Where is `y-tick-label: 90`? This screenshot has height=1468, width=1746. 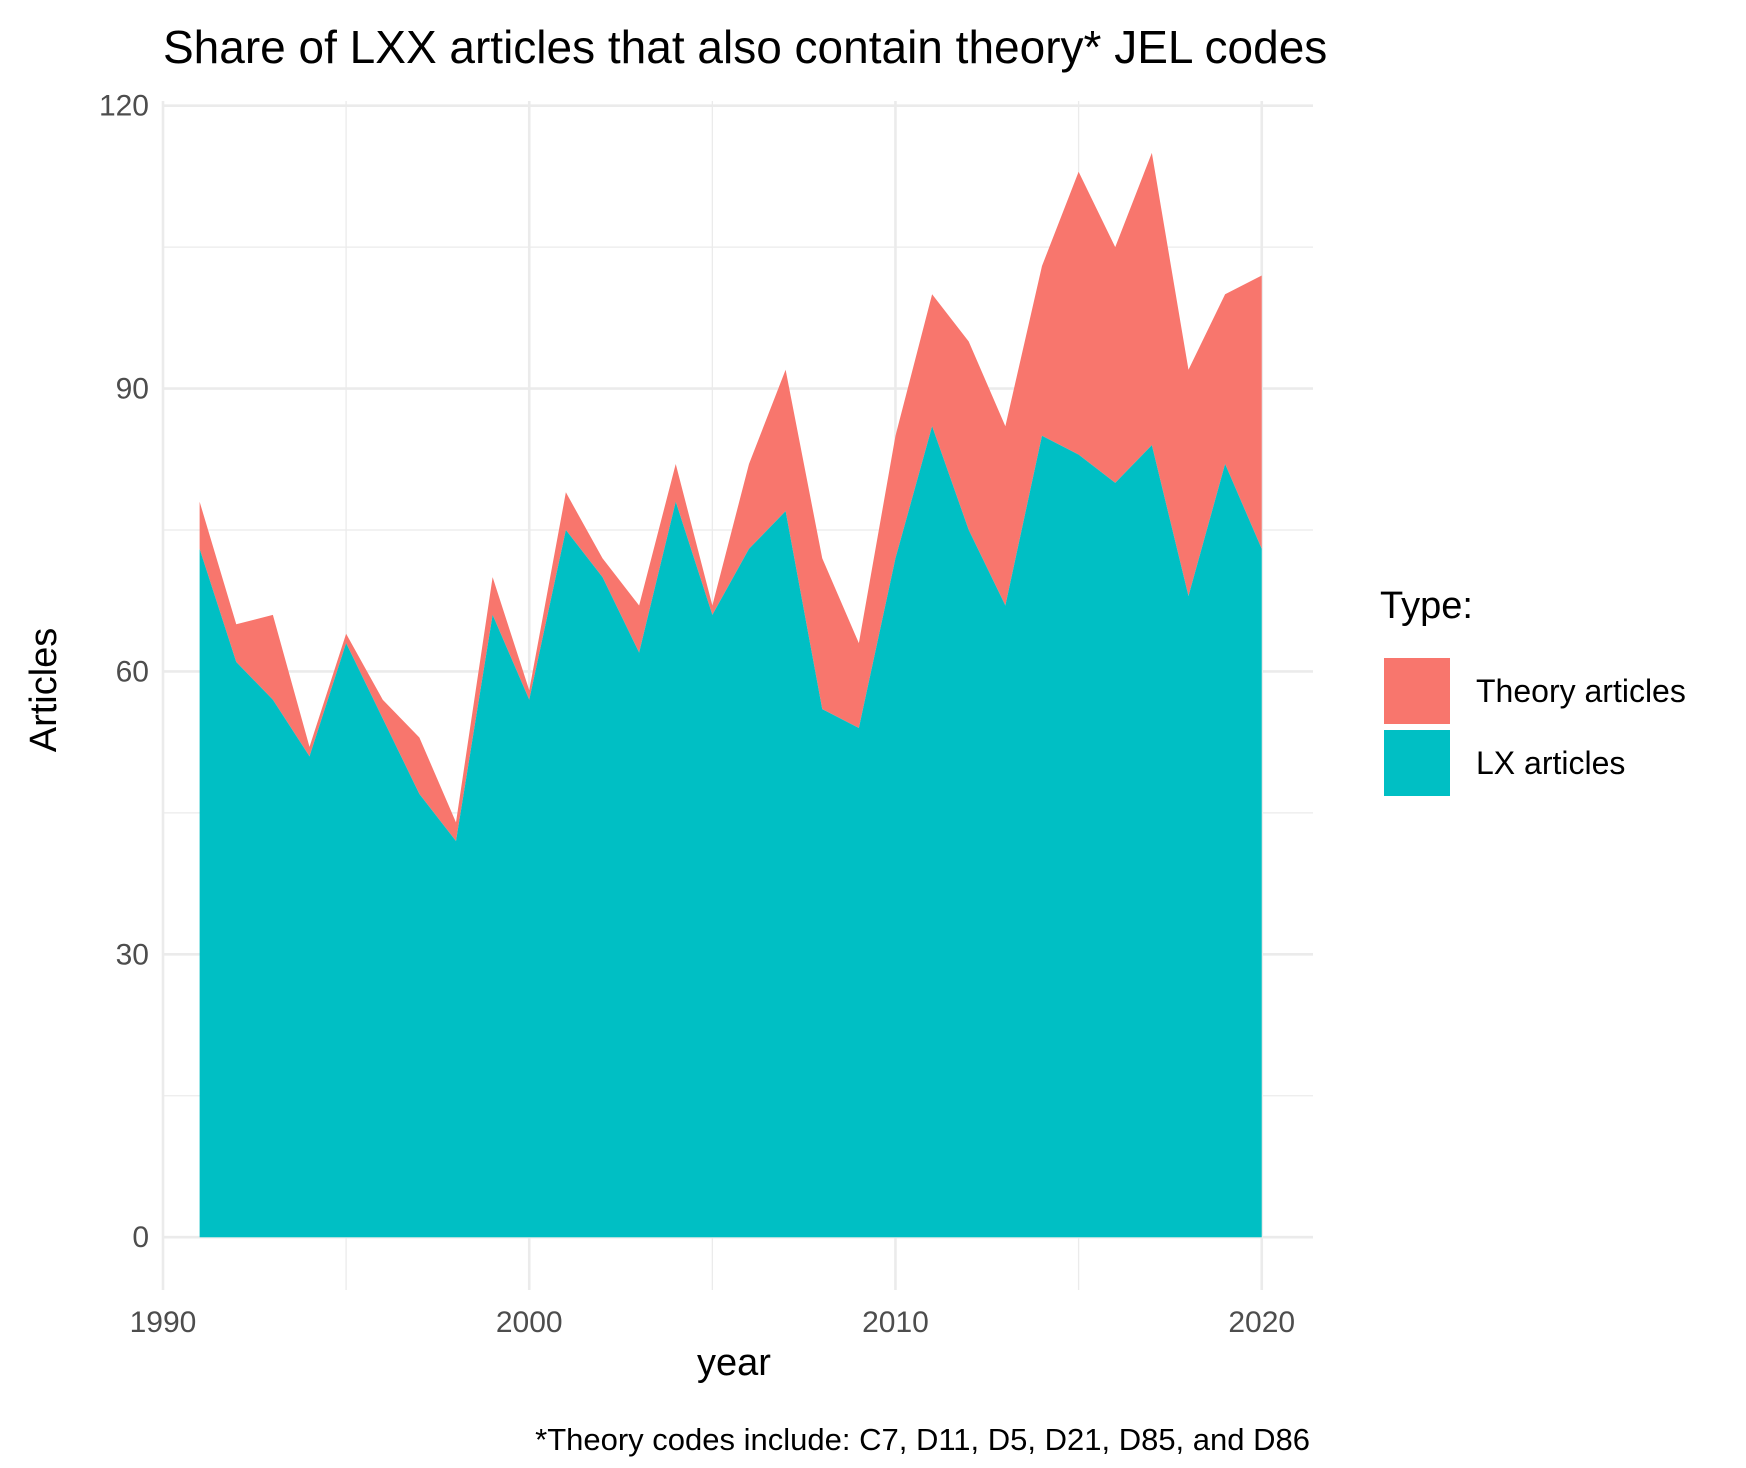 y-tick-label: 90 is located at coordinates (132, 389).